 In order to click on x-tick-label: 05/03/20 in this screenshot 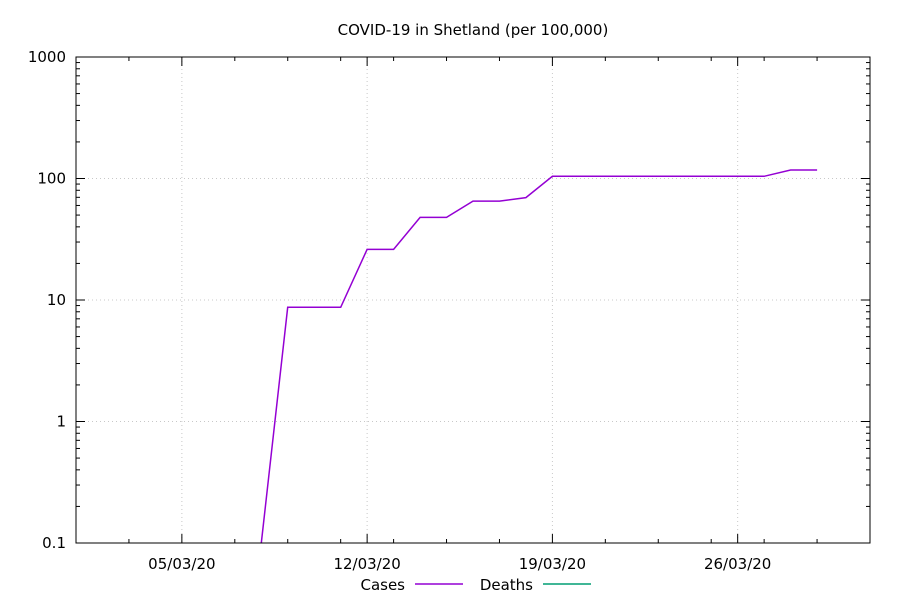, I will do `click(181, 564)`.